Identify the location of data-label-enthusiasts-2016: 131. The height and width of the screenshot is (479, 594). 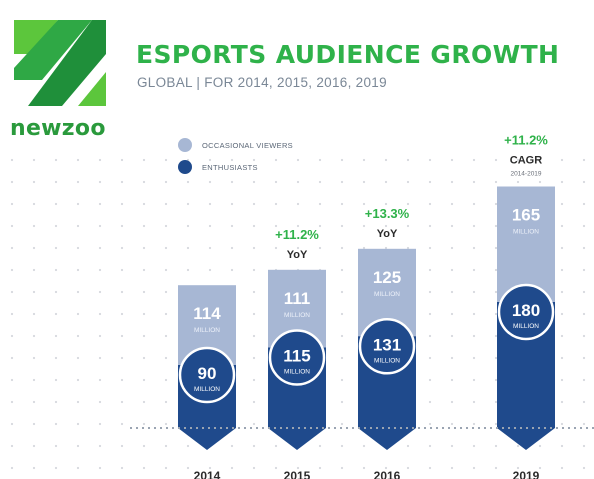
(387, 344).